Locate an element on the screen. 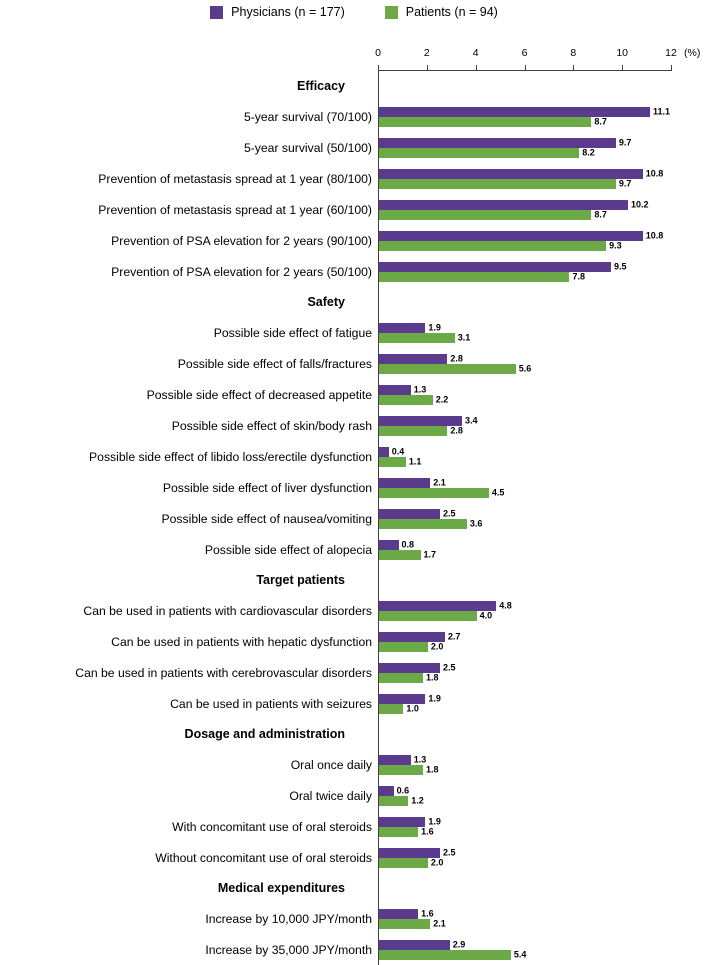 This screenshot has width=708, height=965. bar-group: 2.7 2.0 is located at coordinates (543, 641).